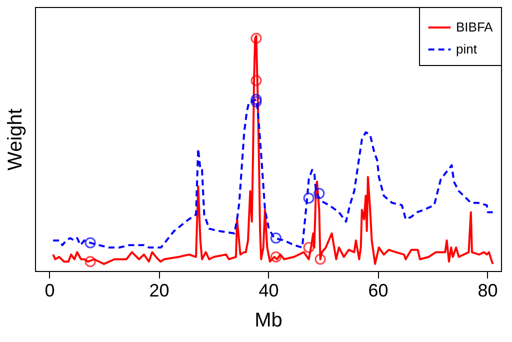 Image resolution: width=512 pixels, height=342 pixels. What do you see at coordinates (49, 290) in the screenshot?
I see `x-tick-label: 0` at bounding box center [49, 290].